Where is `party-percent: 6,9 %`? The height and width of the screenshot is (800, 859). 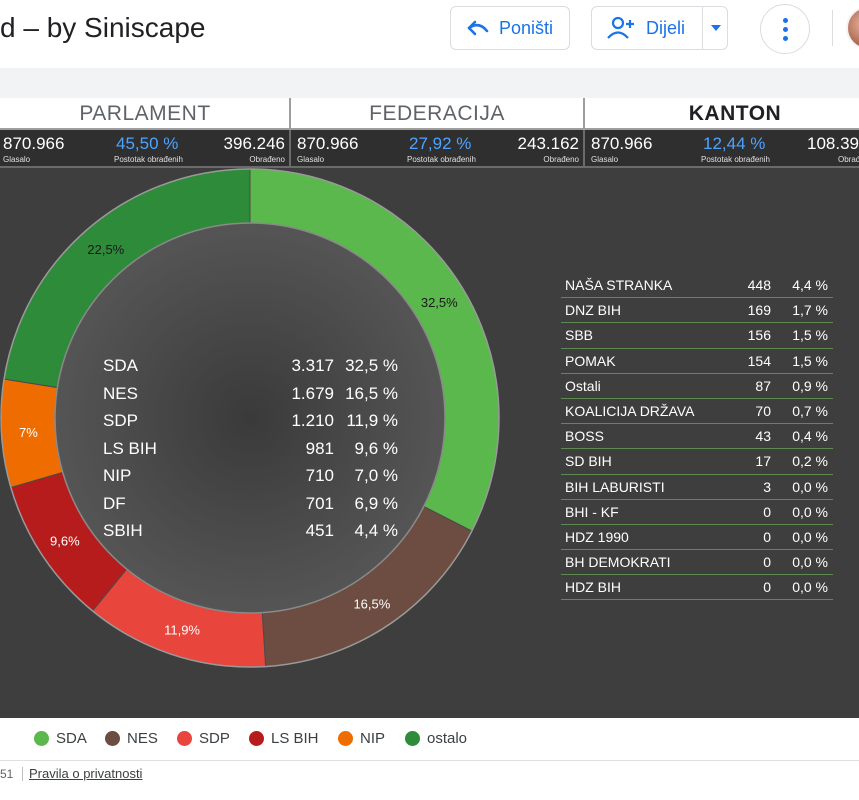
party-percent: 6,9 % is located at coordinates (376, 503).